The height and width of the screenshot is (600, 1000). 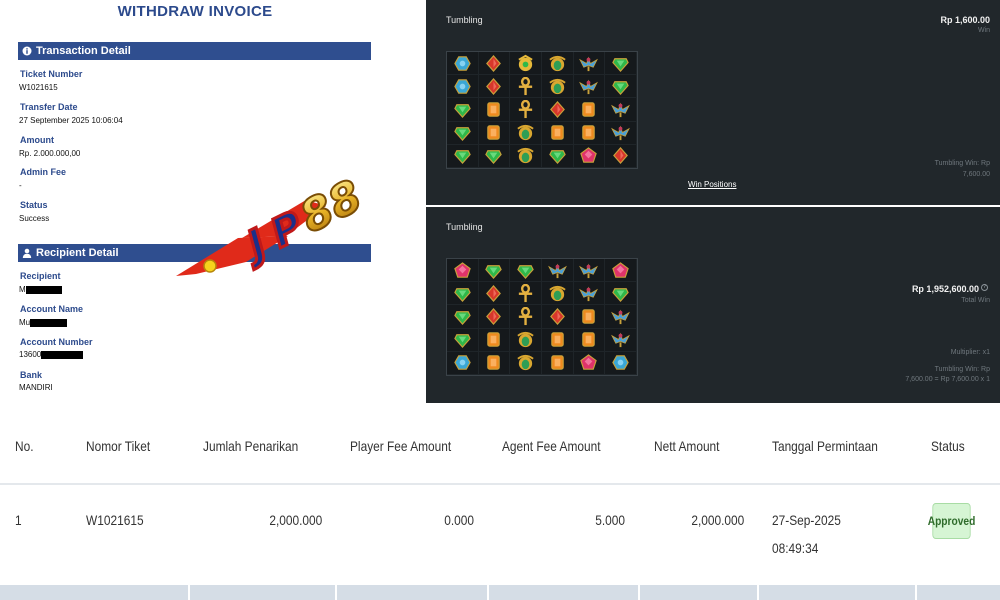 I want to click on recipient-detail-header: Recipient Detail, so click(x=194, y=253).